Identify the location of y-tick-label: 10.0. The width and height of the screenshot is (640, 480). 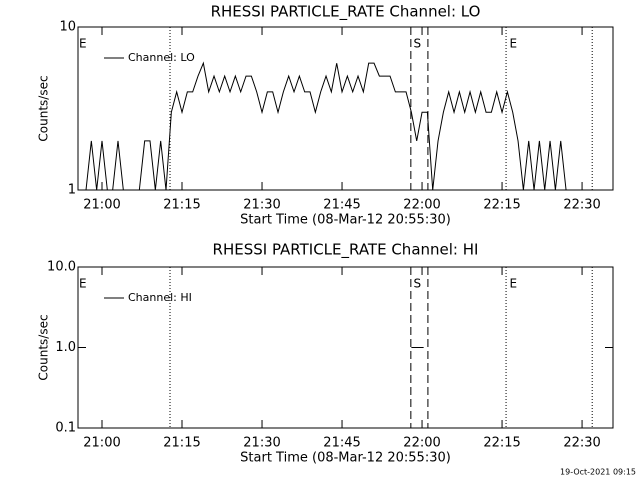
(61, 267).